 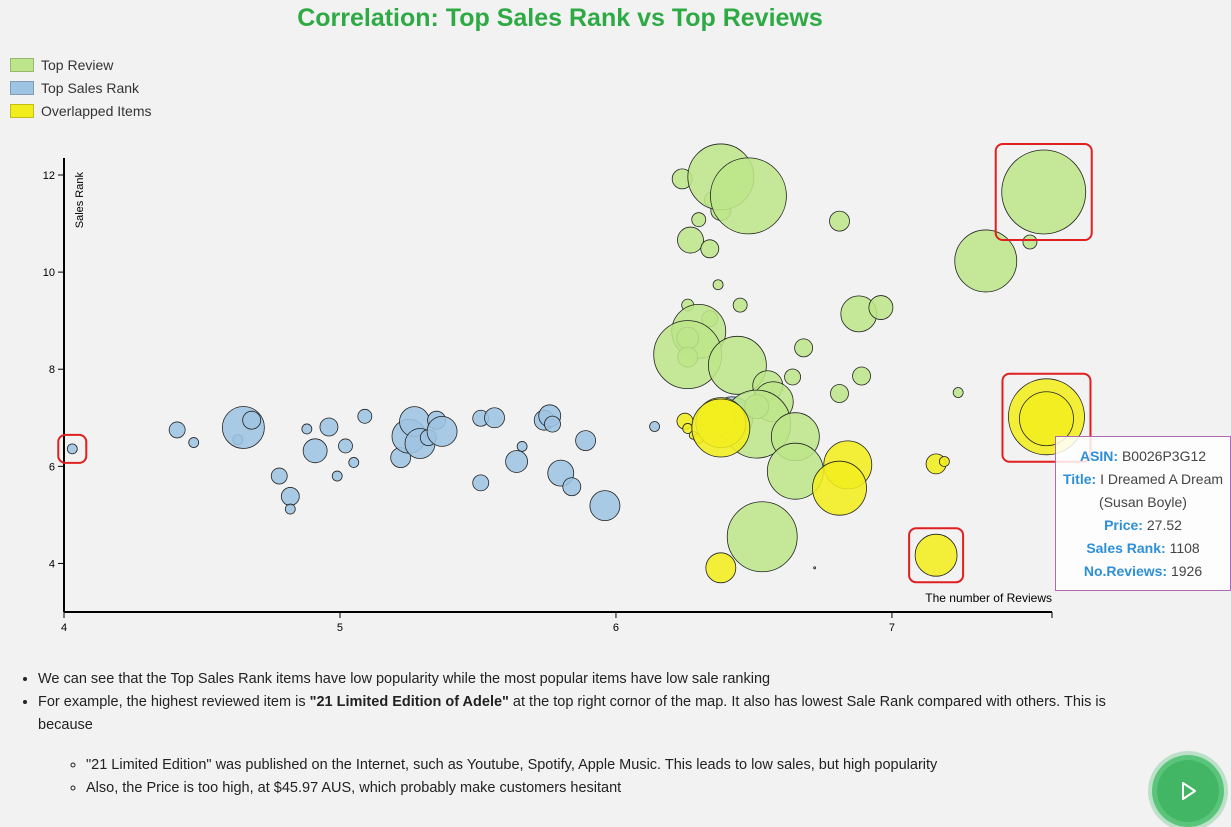 I want to click on legend-label: Top Review, so click(x=77, y=64).